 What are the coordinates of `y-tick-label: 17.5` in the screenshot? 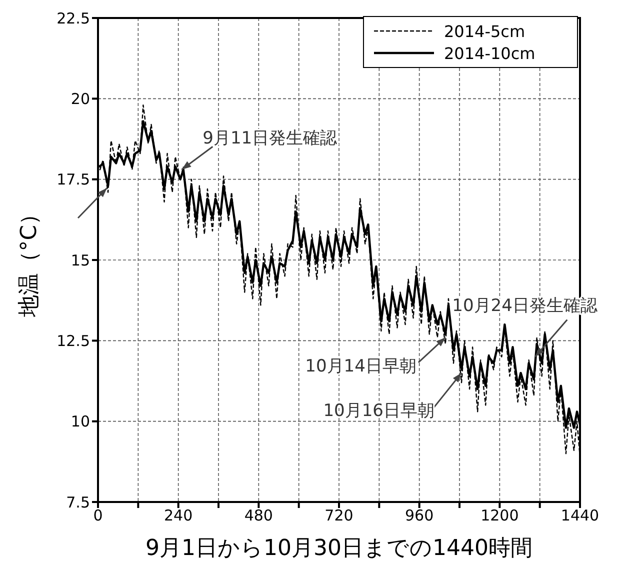 It's located at (73, 179).